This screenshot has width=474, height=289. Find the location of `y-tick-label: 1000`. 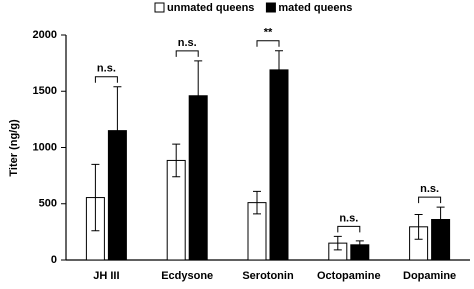

y-tick-label: 1000 is located at coordinates (45, 147).